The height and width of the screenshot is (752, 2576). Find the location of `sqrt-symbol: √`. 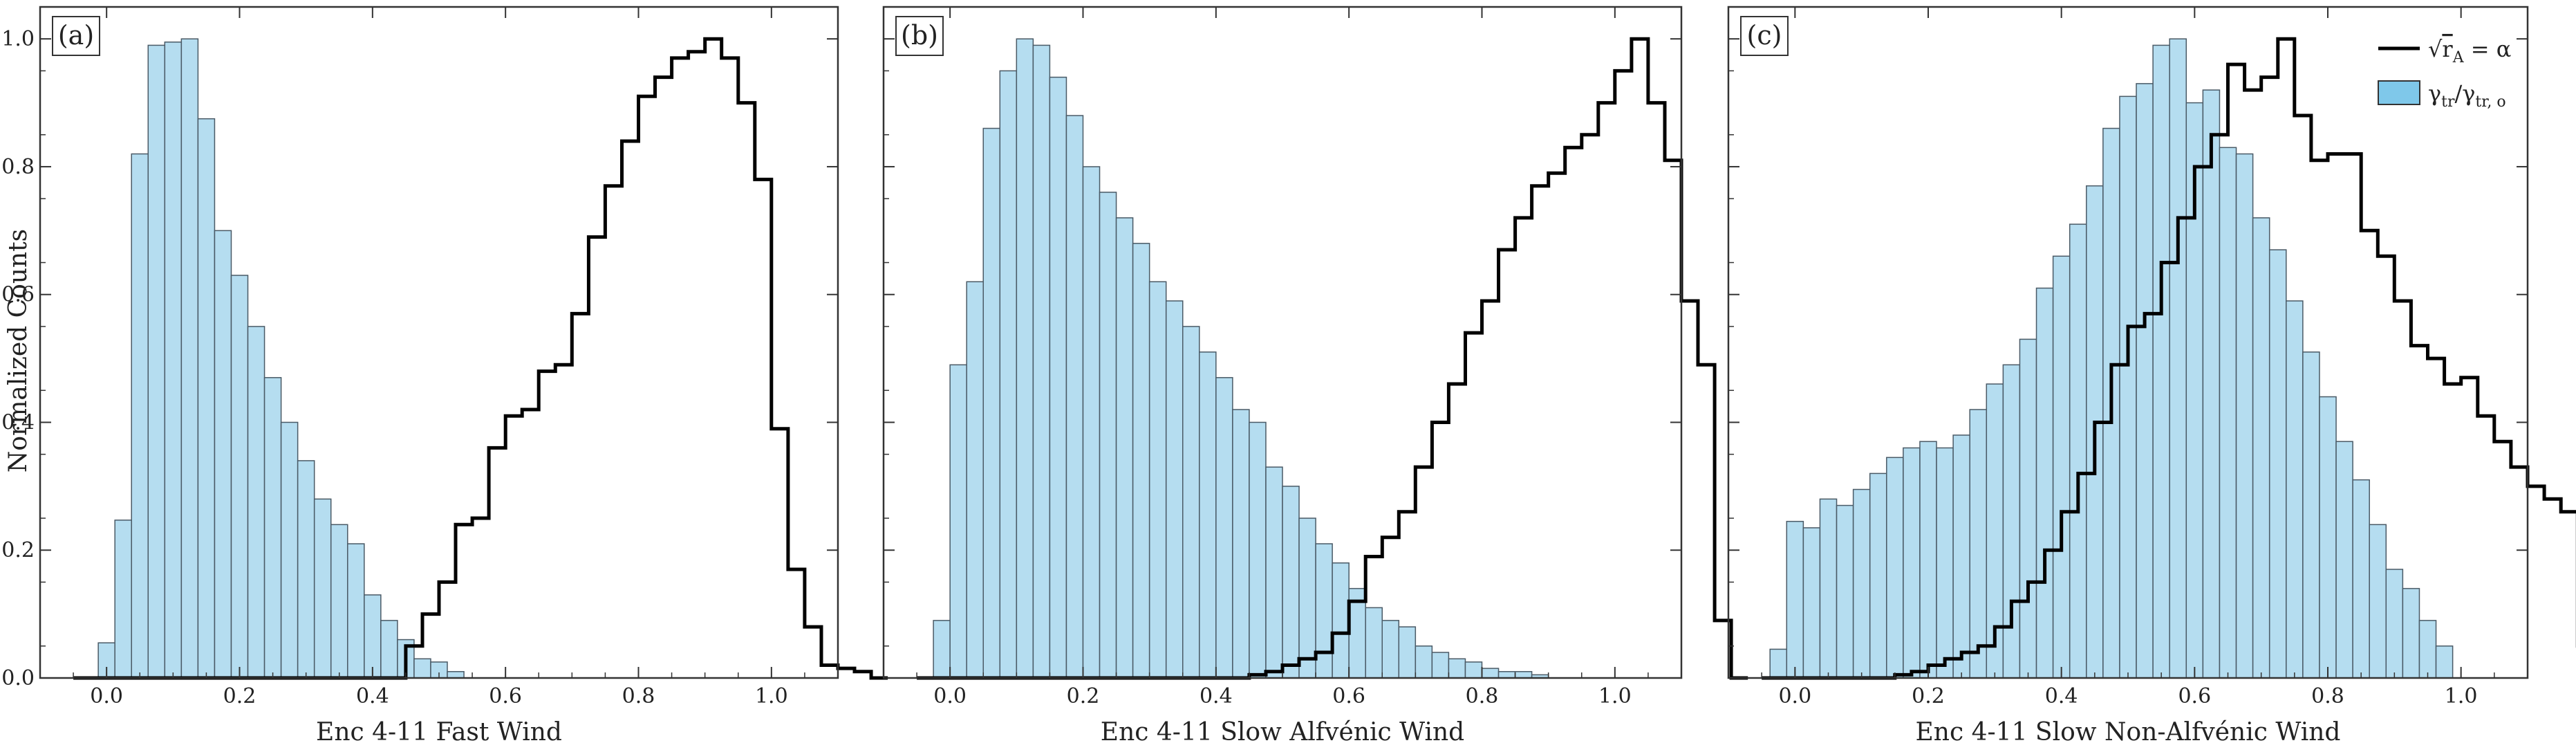

sqrt-symbol: √ is located at coordinates (2435, 49).